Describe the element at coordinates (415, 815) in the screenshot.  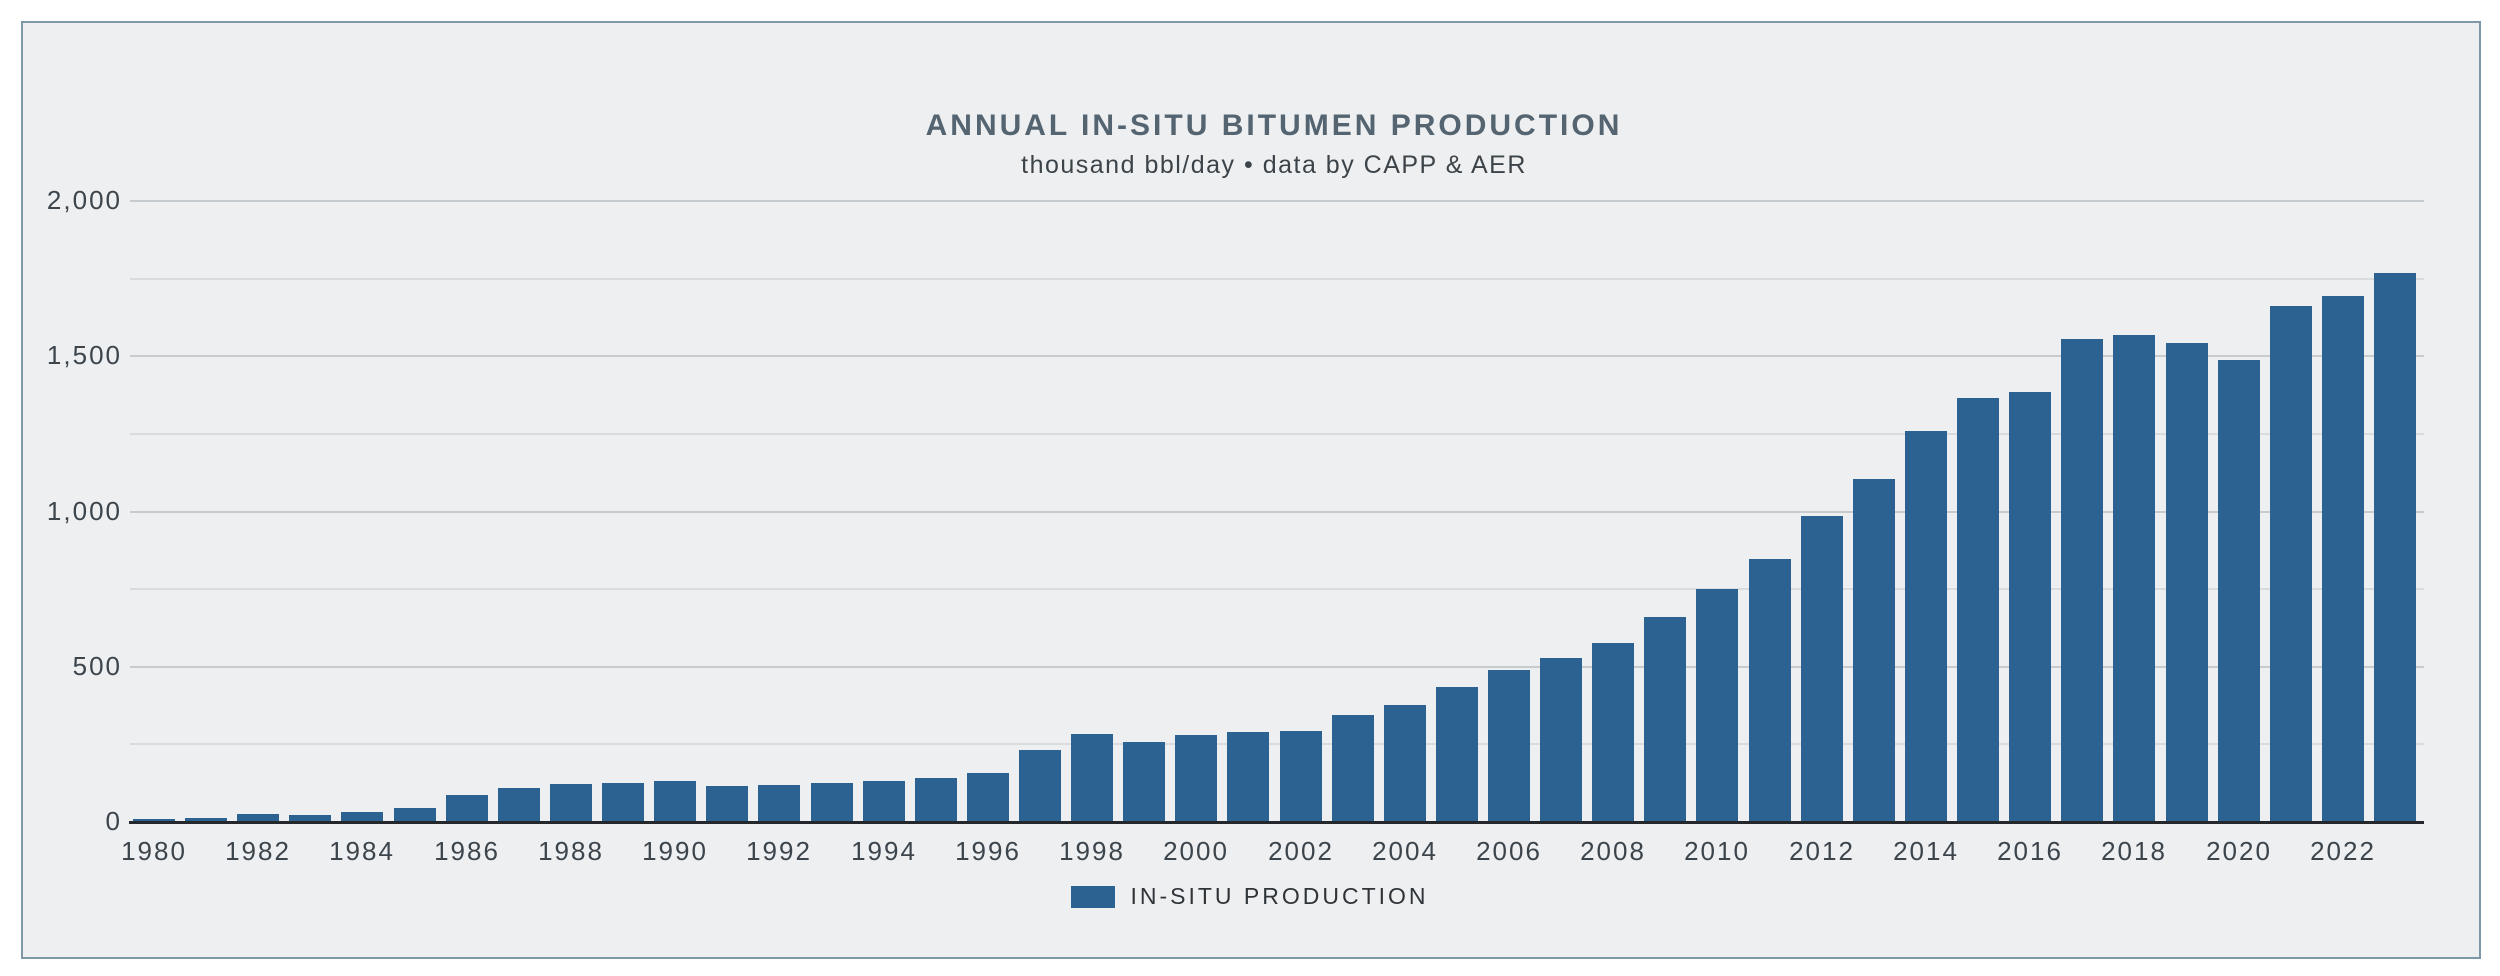
I see `bar-1985` at that location.